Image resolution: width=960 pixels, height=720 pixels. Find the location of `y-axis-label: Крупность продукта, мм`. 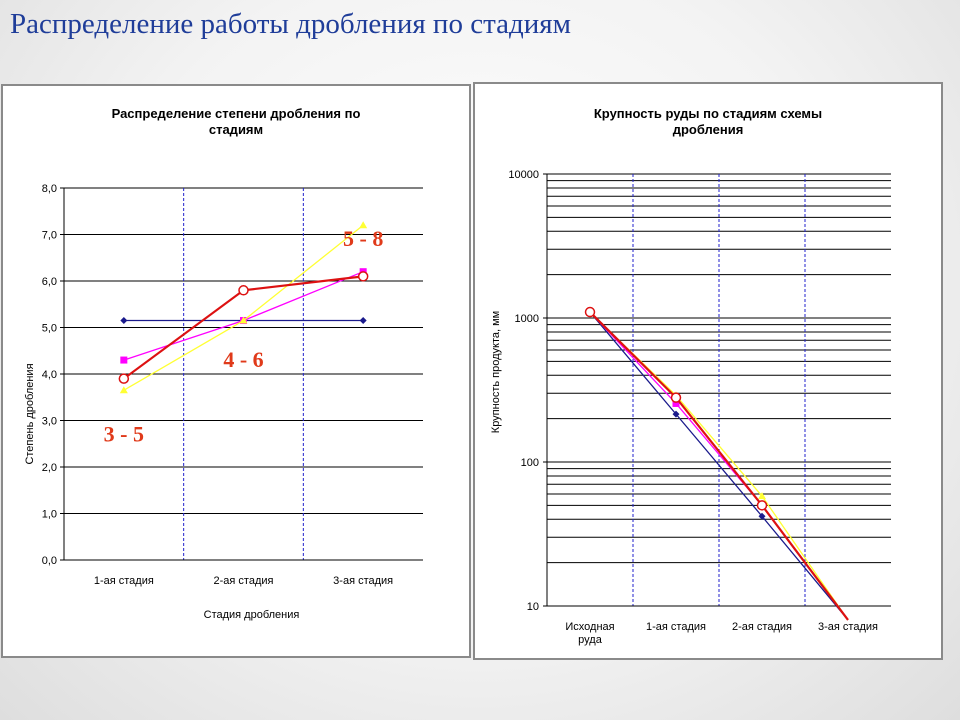

y-axis-label: Крупность продукта, мм is located at coordinates (496, 372).